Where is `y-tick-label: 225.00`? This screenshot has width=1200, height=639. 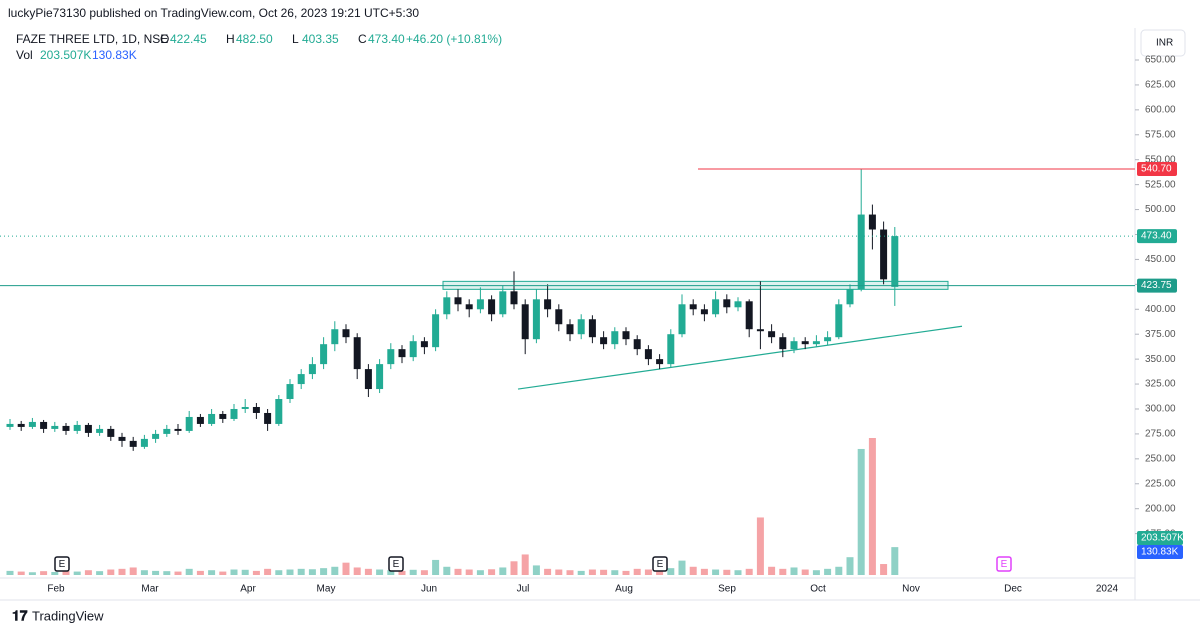 y-tick-label: 225.00 is located at coordinates (1160, 483).